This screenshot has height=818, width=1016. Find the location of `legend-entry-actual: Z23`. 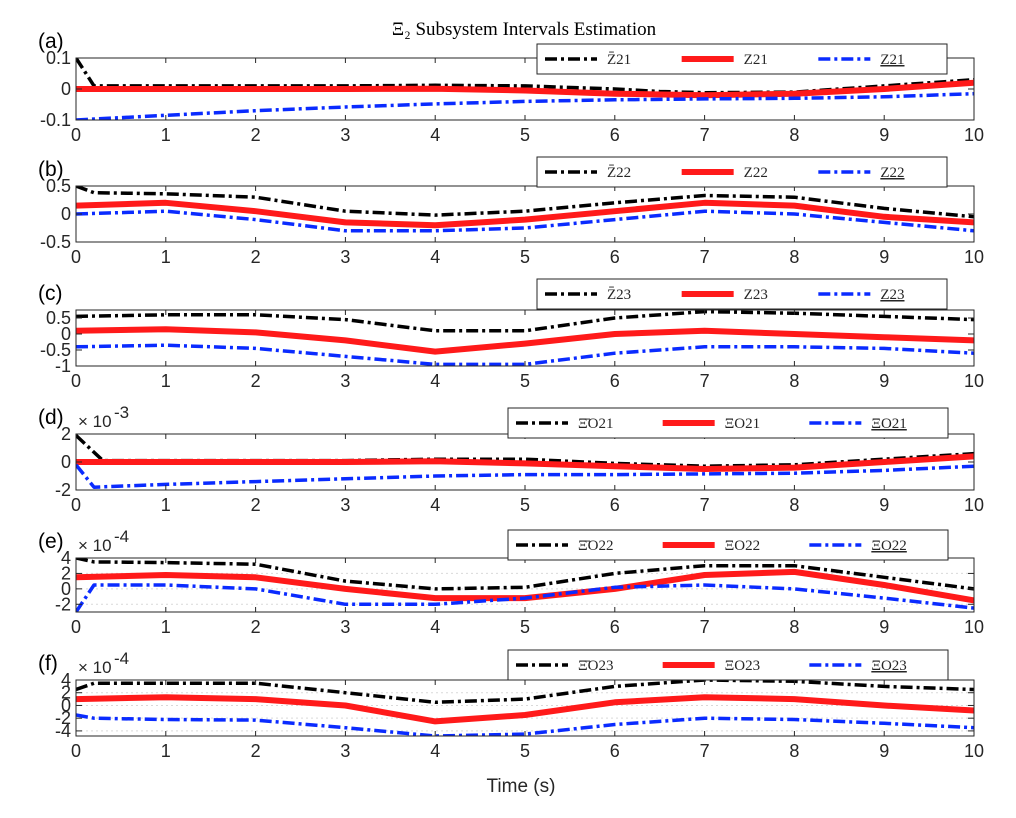

legend-entry-actual: Z23 is located at coordinates (756, 295).